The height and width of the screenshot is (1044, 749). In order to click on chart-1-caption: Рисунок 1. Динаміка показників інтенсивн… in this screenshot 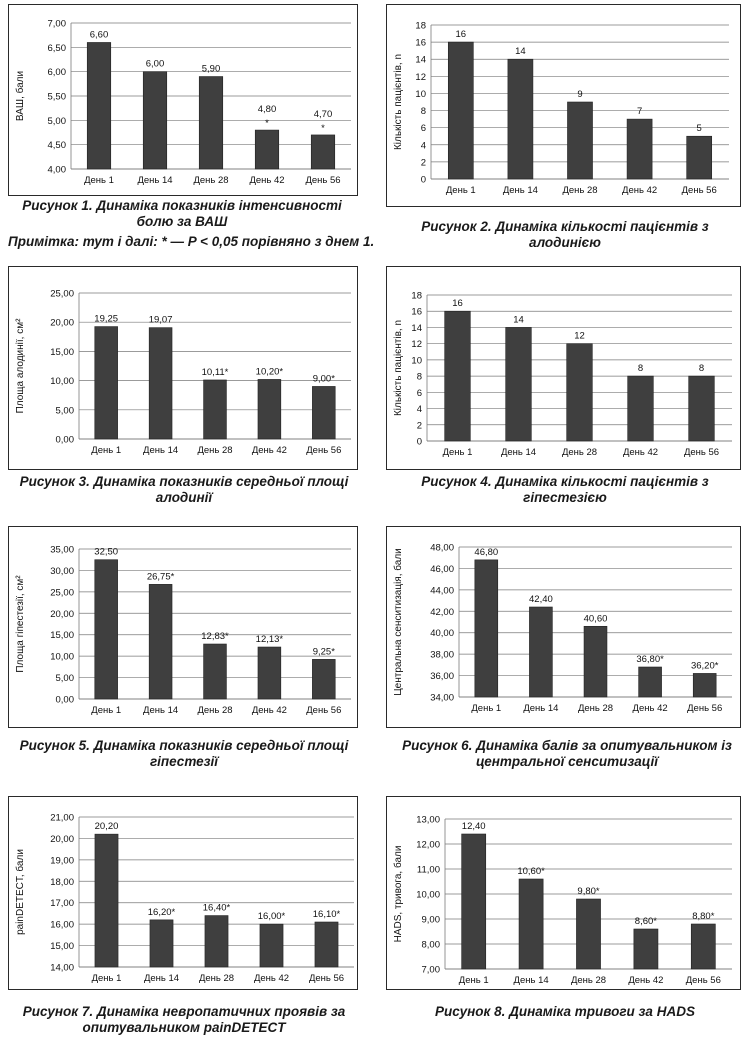, I will do `click(182, 213)`.